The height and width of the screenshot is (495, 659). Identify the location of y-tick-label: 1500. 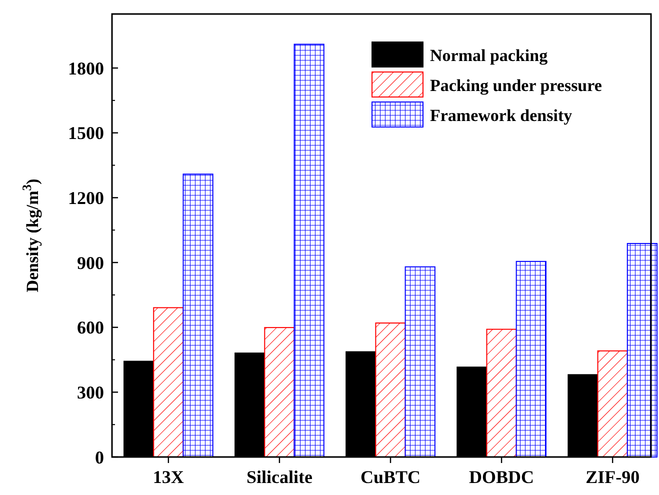
(86, 133).